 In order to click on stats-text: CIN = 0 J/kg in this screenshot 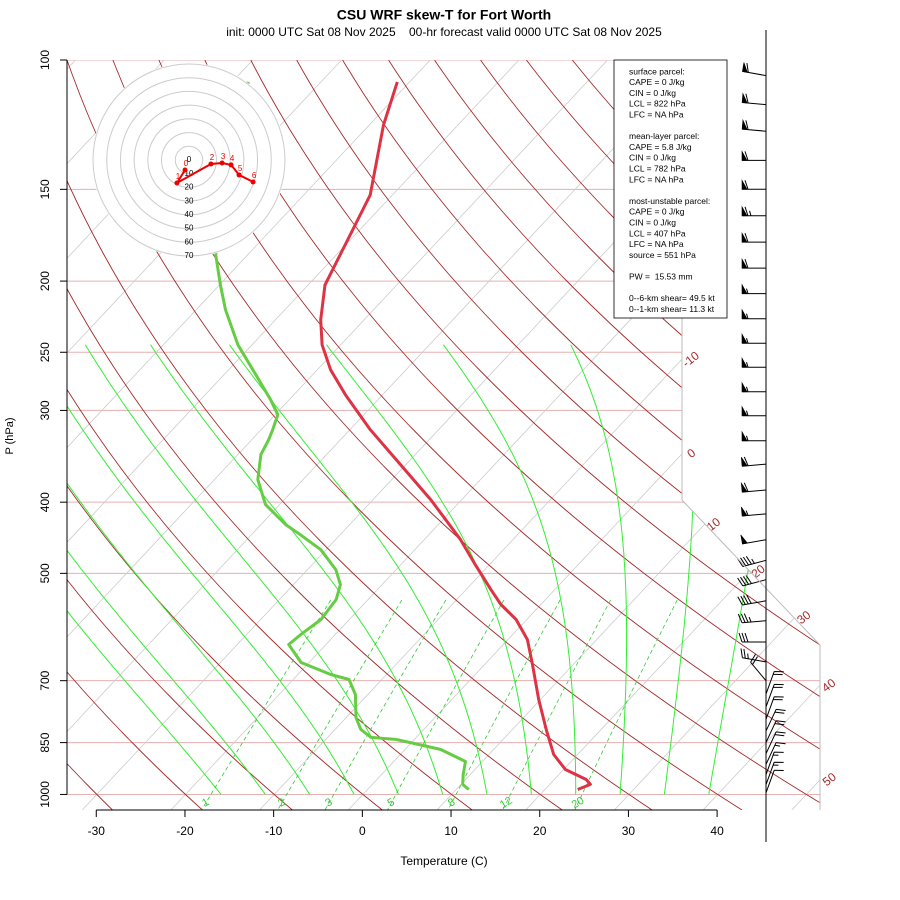, I will do `click(652, 158)`.